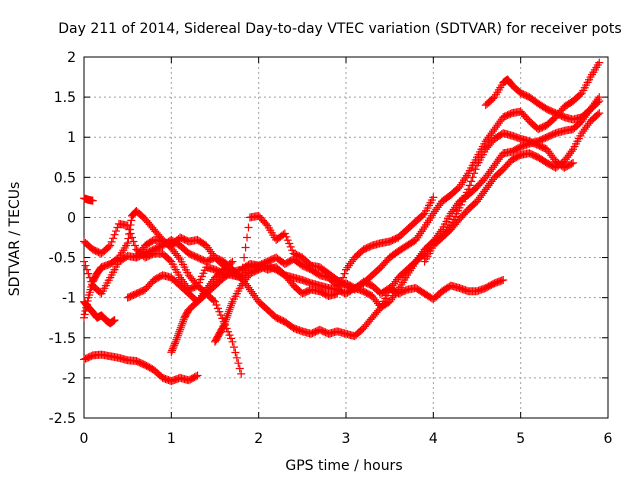 The height and width of the screenshot is (480, 640). I want to click on y-tick-label: 0.5, so click(65, 178).